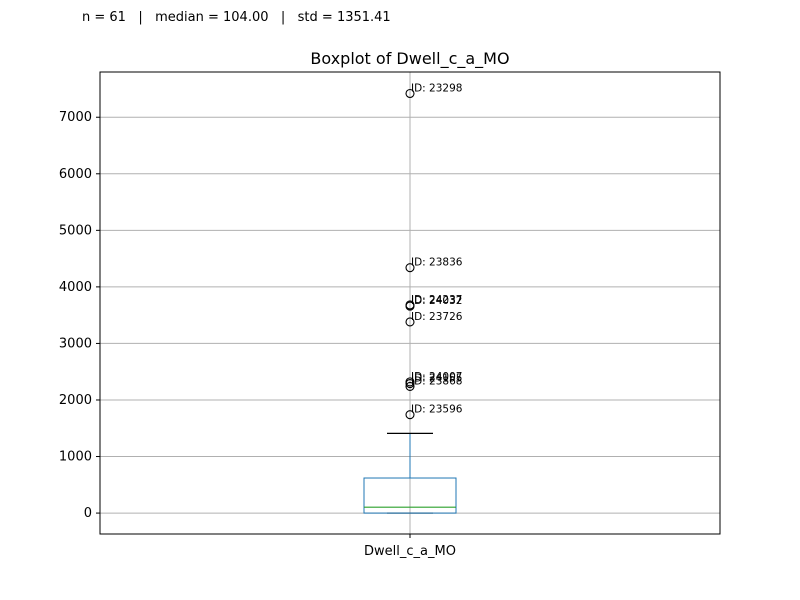 The image size is (800, 600). I want to click on y-tick-label: 1000, so click(75, 457).